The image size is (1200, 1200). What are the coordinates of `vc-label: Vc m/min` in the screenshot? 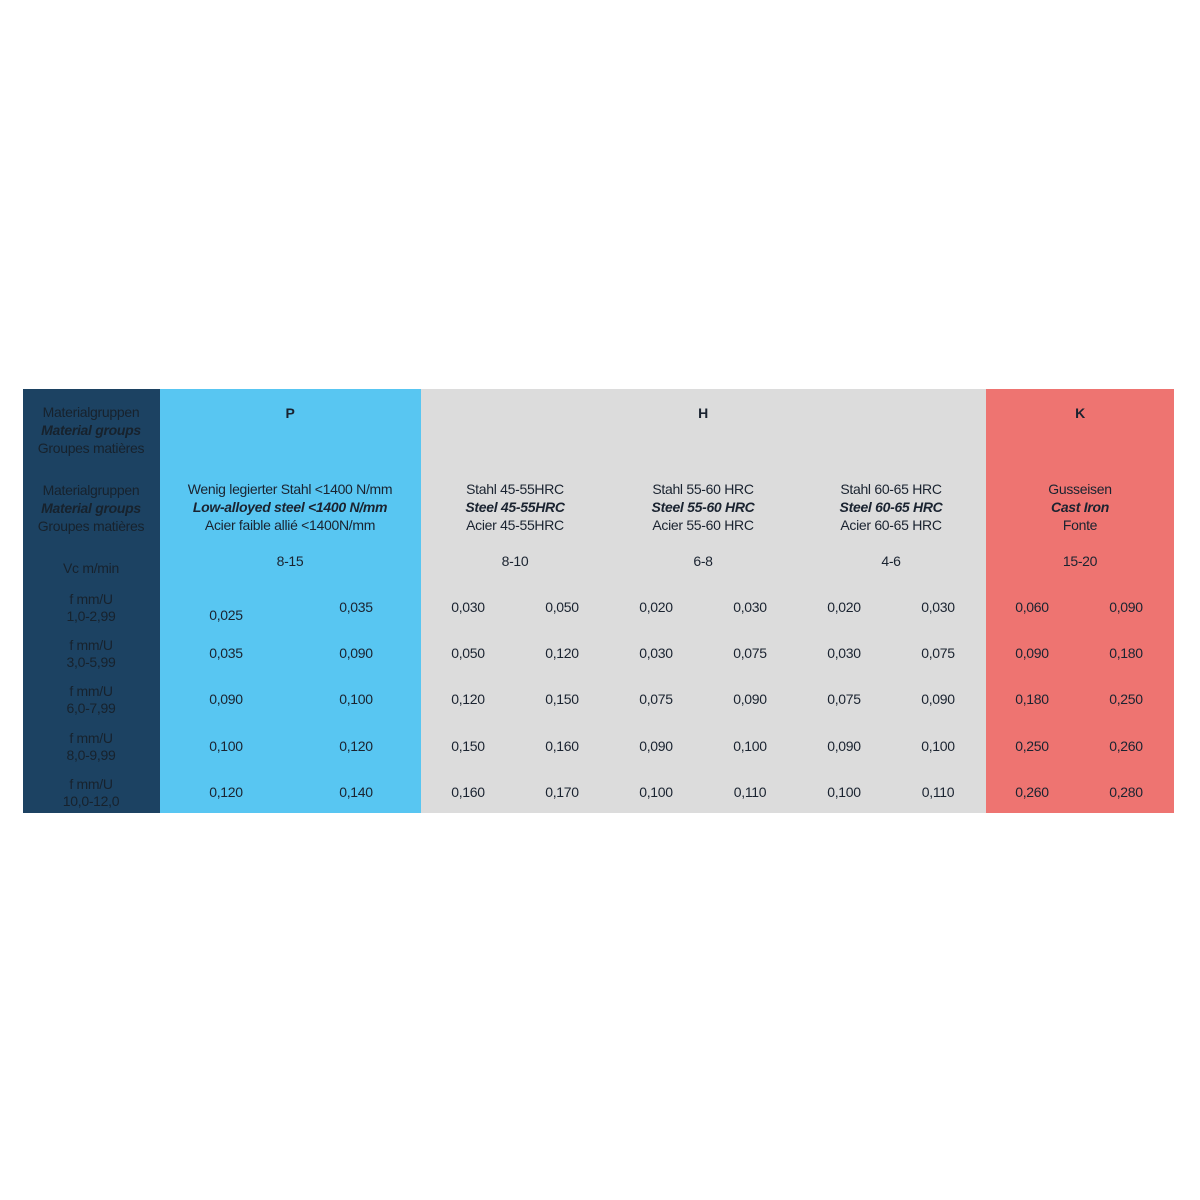 It's located at (91, 568).